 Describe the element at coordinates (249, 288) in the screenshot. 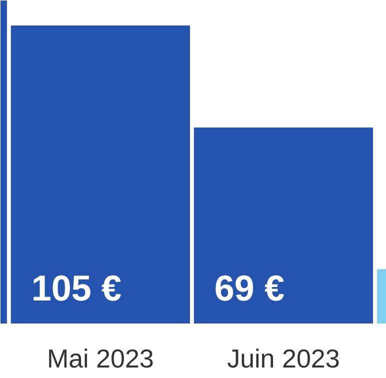

I see `data-label: 69 €` at that location.